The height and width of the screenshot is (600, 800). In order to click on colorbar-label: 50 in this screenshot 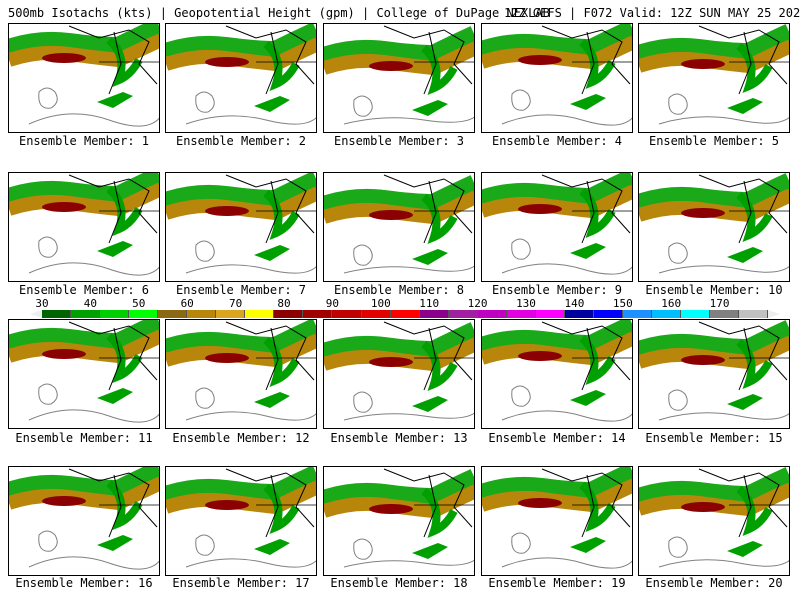, I will do `click(139, 303)`.